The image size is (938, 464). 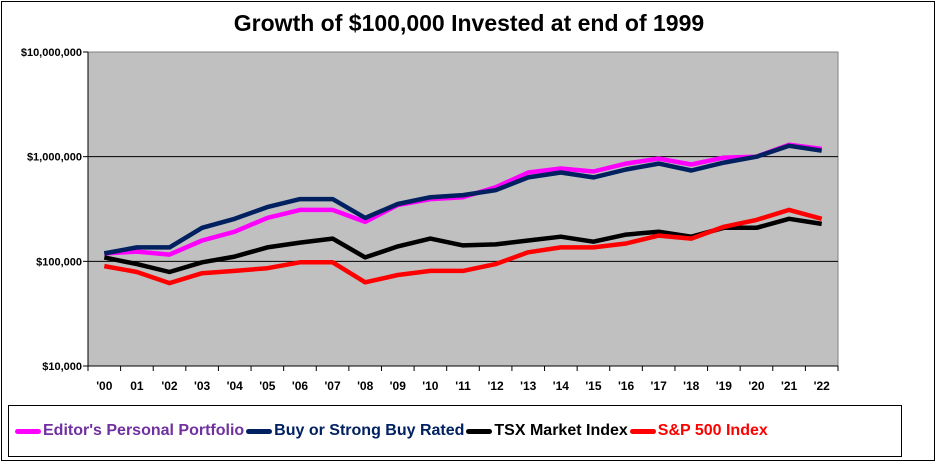 I want to click on y-tick-label: $100,000, so click(x=59, y=262).